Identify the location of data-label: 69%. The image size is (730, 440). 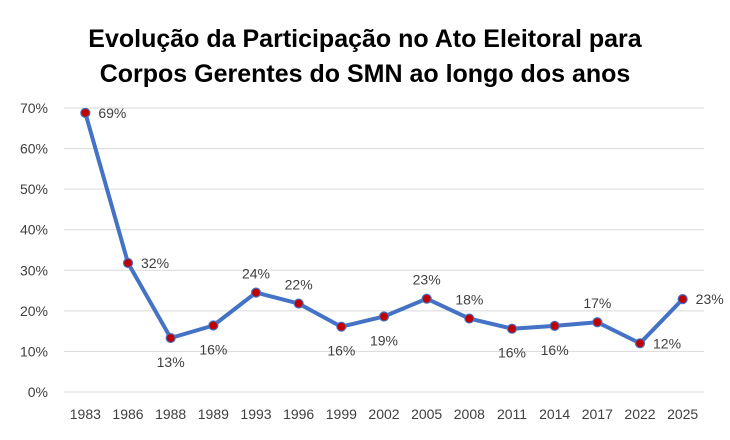
(112, 113).